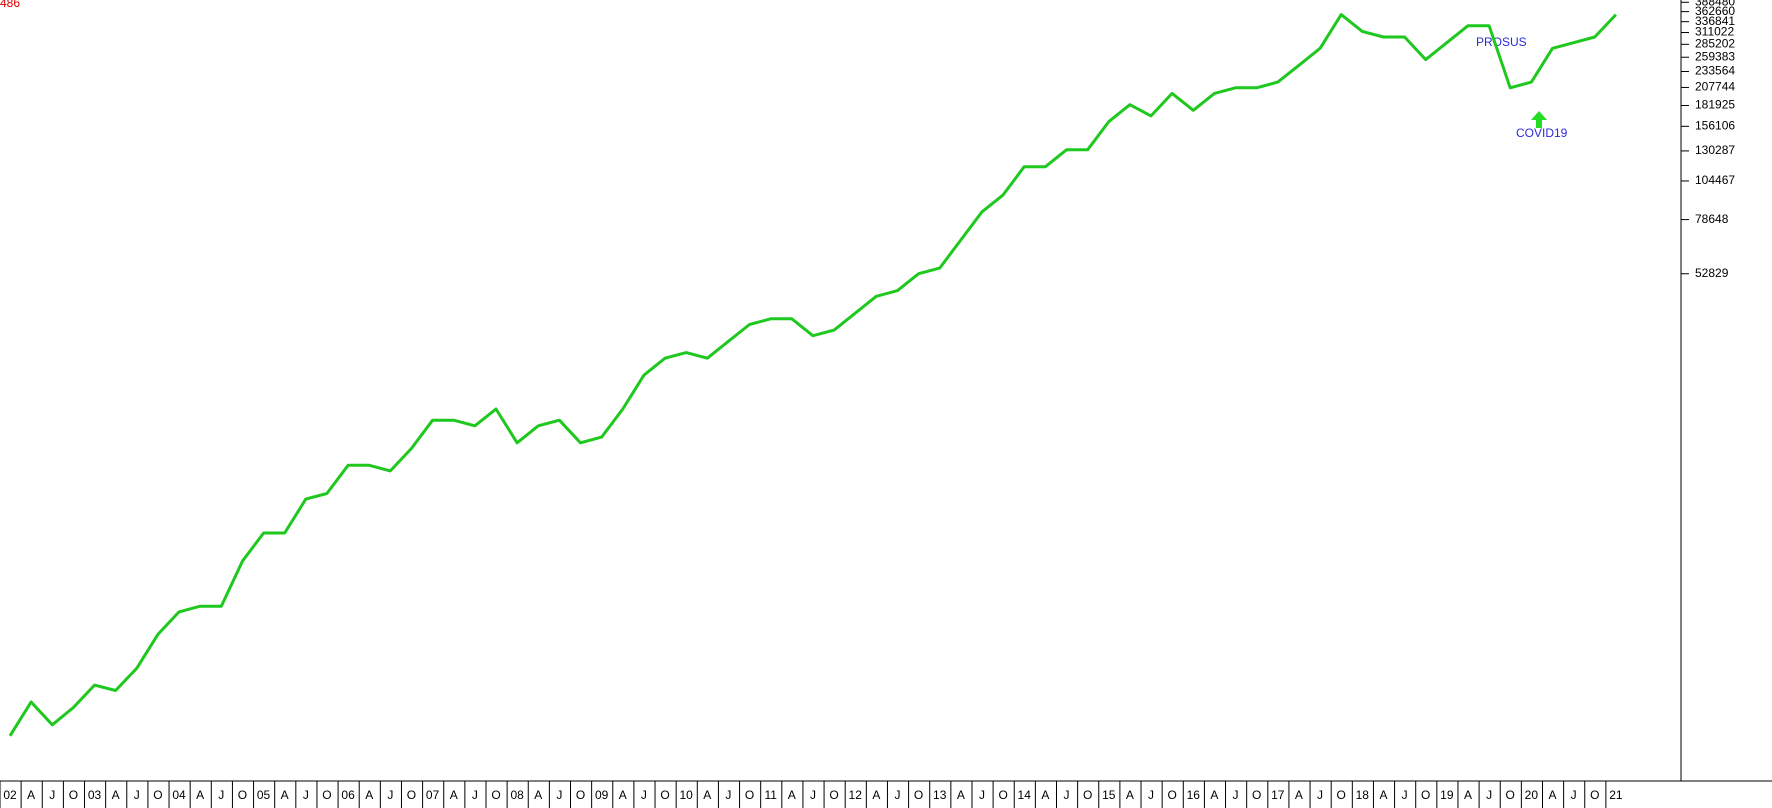 The width and height of the screenshot is (1772, 808). Describe the element at coordinates (1194, 795) in the screenshot. I see `x-tick-label: 16` at that location.